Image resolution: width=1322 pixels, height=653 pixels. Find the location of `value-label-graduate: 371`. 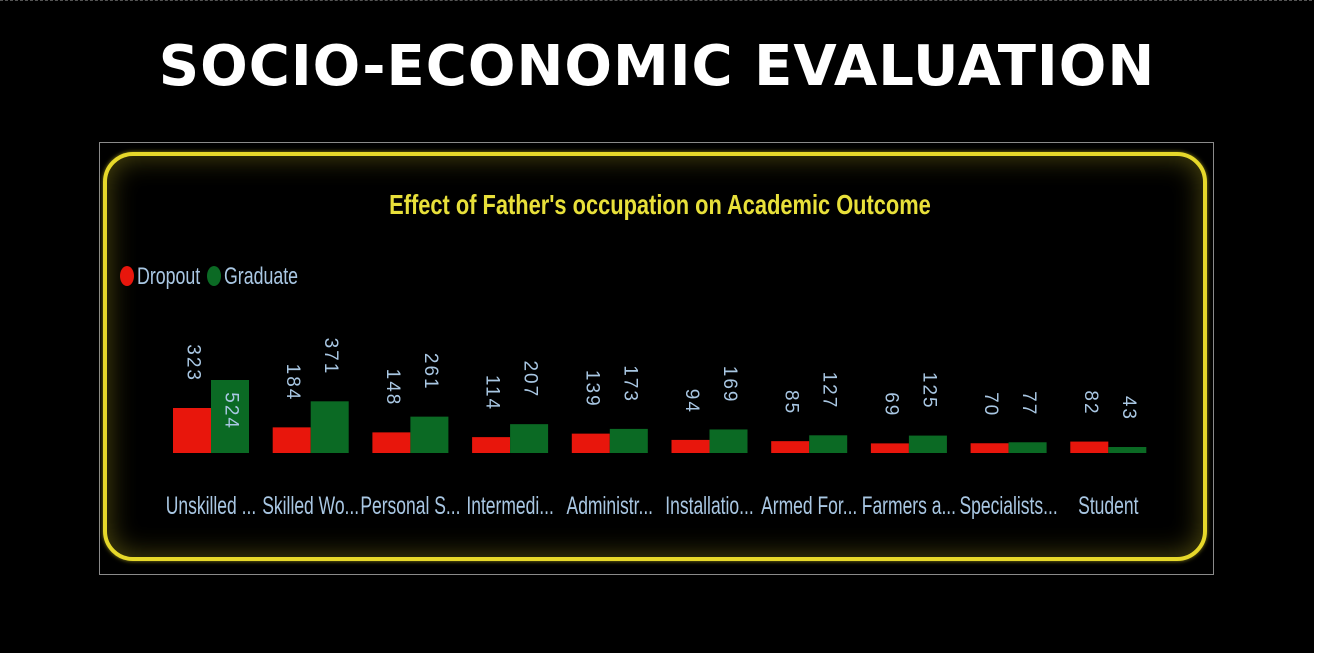

value-label-graduate: 371 is located at coordinates (330, 357).